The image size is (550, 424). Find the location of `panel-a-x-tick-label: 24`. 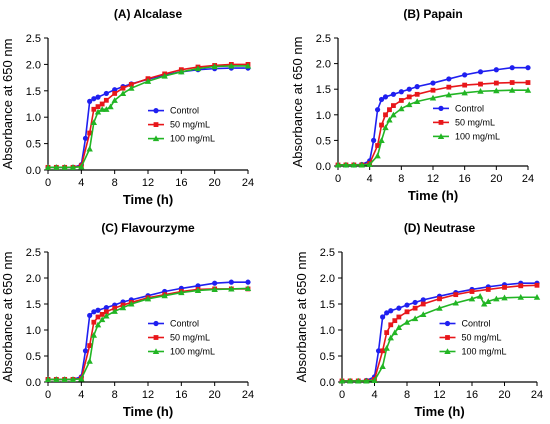

panel-a-x-tick-label: 24 is located at coordinates (248, 183).